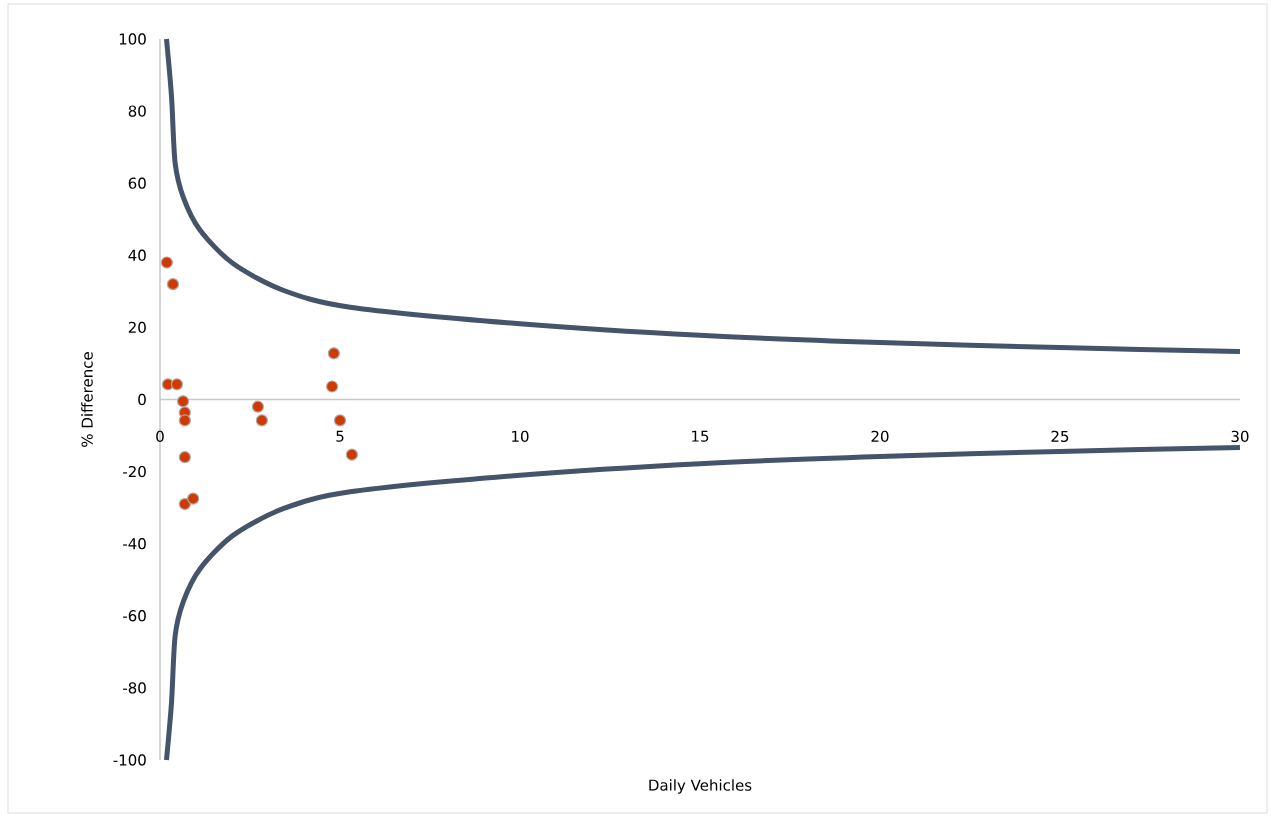 The width and height of the screenshot is (1271, 821). Describe the element at coordinates (134, 688) in the screenshot. I see `y-tick-label: -80` at that location.